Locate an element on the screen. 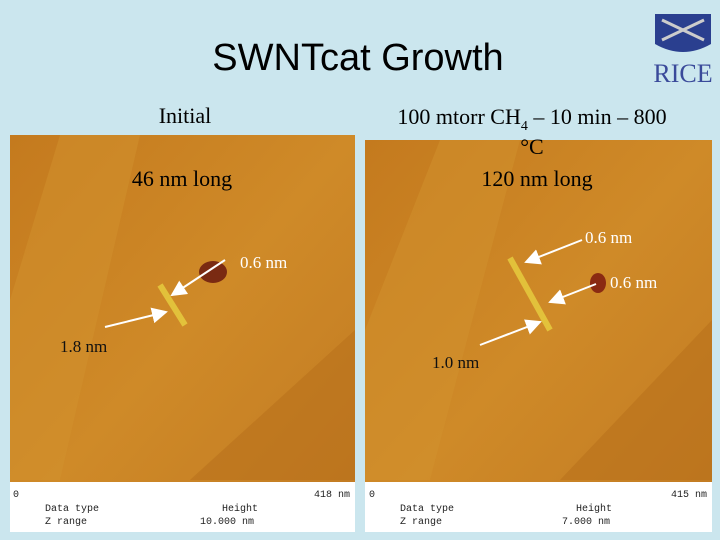 This screenshot has width=720, height=540. right-heading-unit: °C is located at coordinates (531, 146).